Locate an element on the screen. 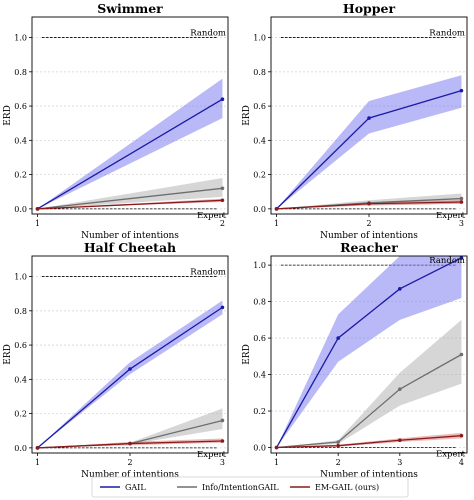 The width and height of the screenshot is (474, 500). legend: GAIL Info/IntentionGAIL EM-GAIL (ours) is located at coordinates (250, 487).